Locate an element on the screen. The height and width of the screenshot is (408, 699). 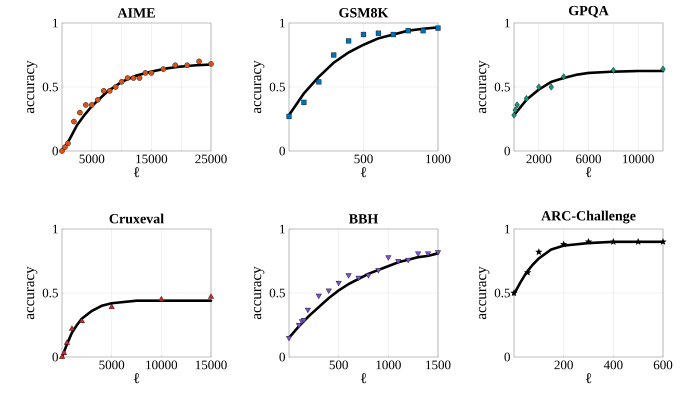
x-tick-label: 400 is located at coordinates (613, 365).